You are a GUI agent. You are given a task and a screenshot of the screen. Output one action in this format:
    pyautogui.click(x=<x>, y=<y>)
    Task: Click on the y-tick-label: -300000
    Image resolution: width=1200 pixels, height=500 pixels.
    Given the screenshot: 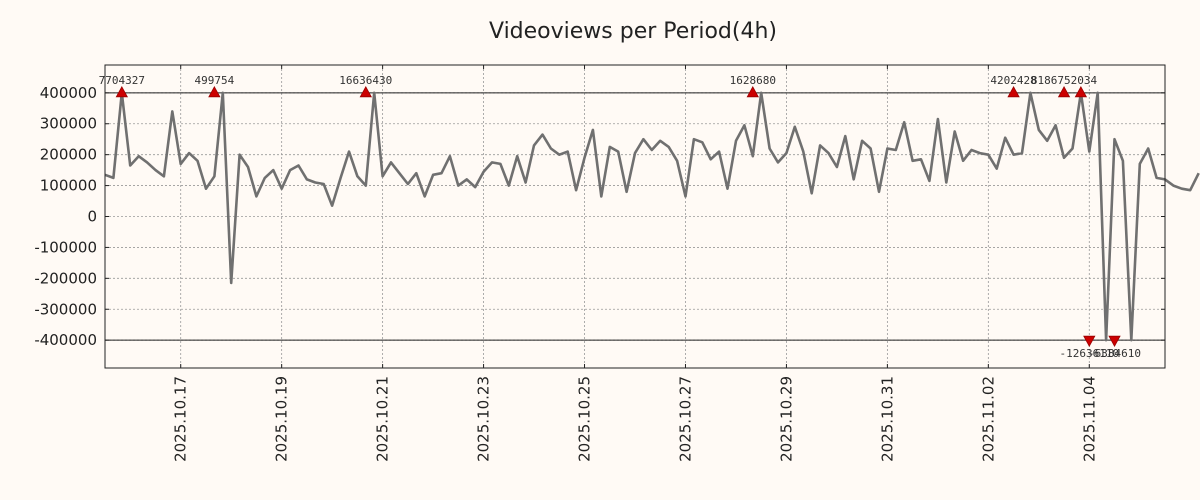 What is the action you would take?
    pyautogui.click(x=65, y=309)
    